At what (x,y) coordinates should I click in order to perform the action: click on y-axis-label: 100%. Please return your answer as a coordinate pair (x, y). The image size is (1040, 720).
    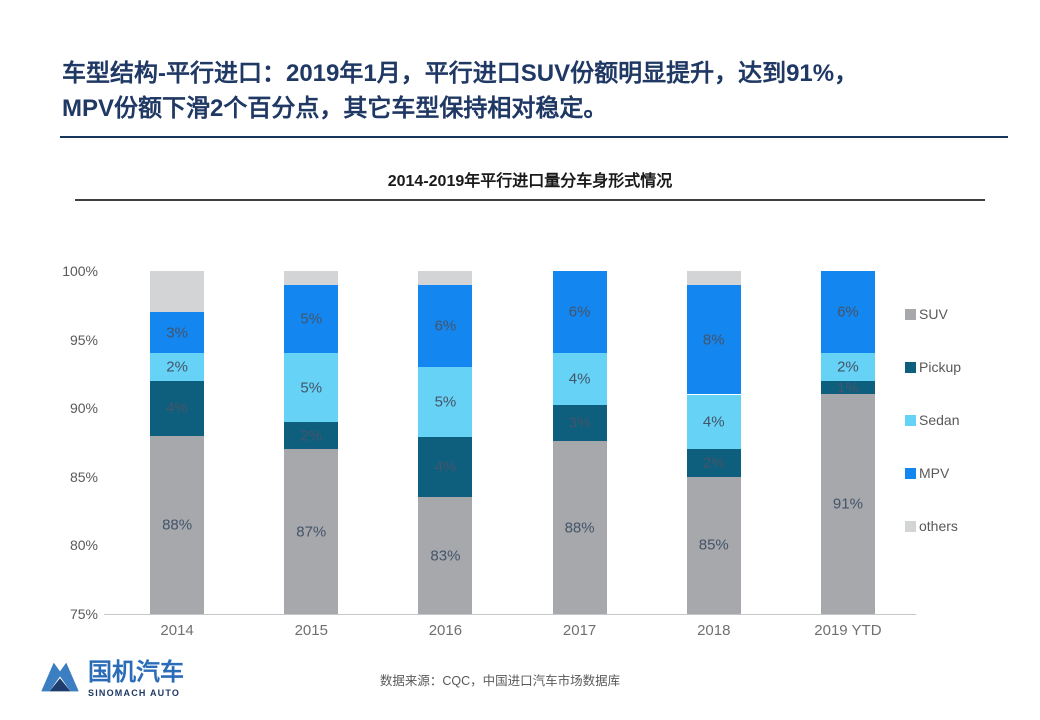
    Looking at the image, I should click on (80, 271).